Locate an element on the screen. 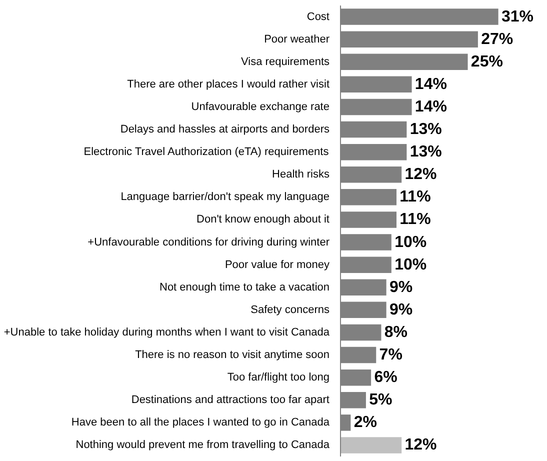  y-tick-label: Poor weather is located at coordinates (297, 39).